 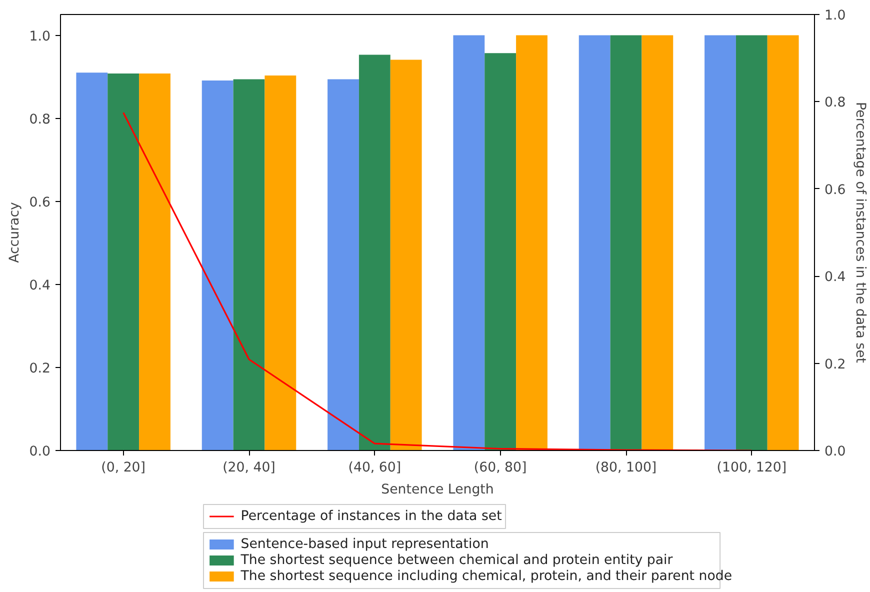 What do you see at coordinates (835, 278) in the screenshot?
I see `y2-tick-label: 0.4` at bounding box center [835, 278].